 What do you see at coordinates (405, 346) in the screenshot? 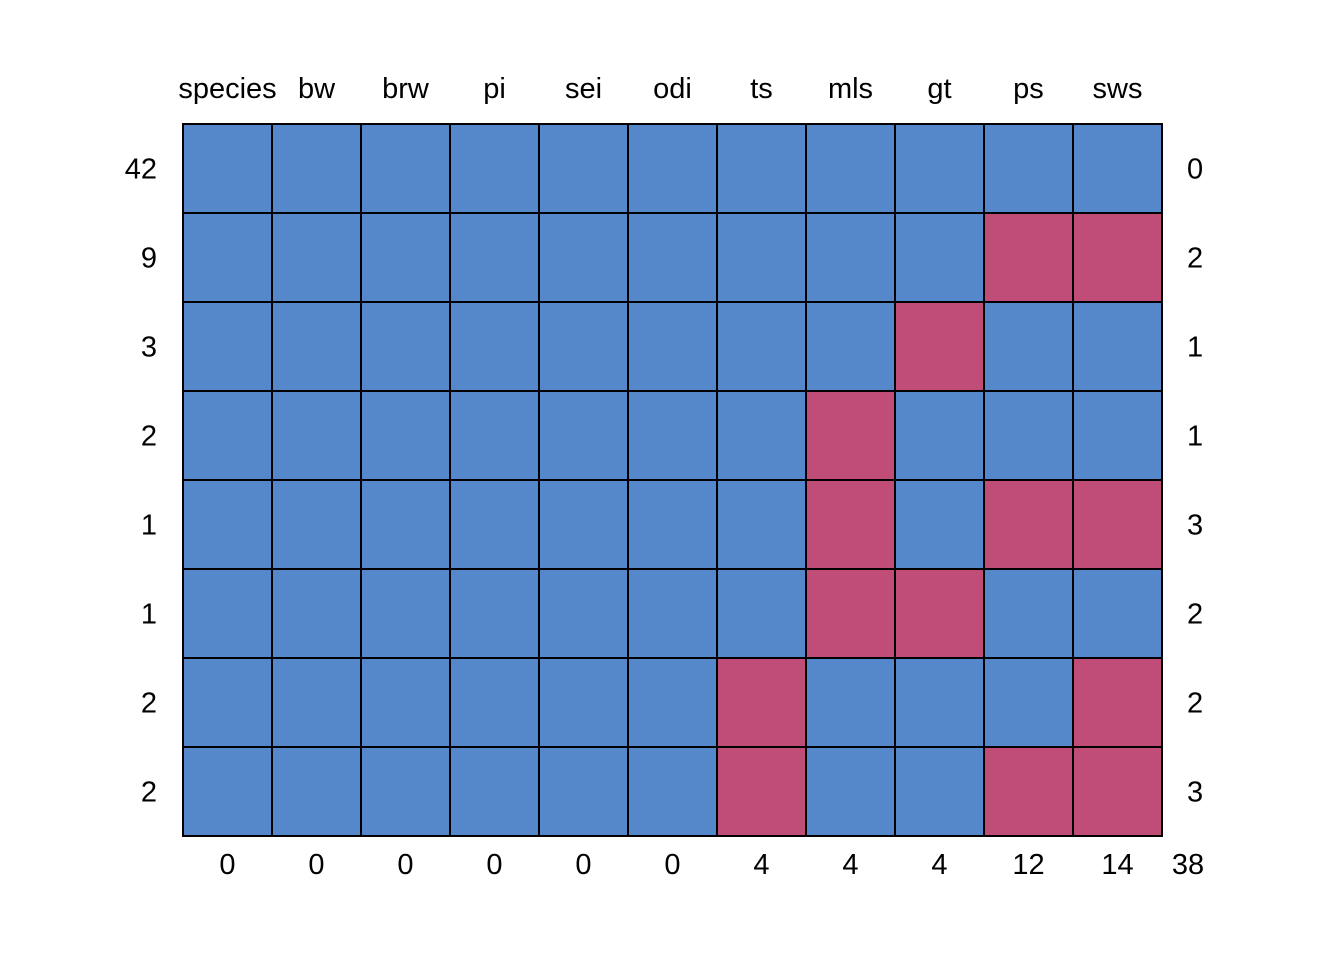
I see `cell-r3-brw-observed` at bounding box center [405, 346].